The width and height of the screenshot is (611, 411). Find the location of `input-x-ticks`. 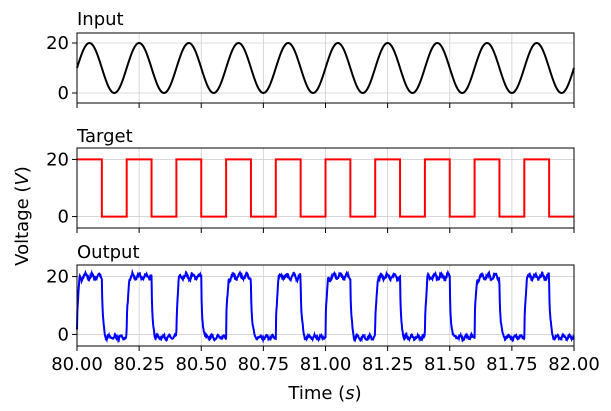

input-x-ticks is located at coordinates (325, 105).